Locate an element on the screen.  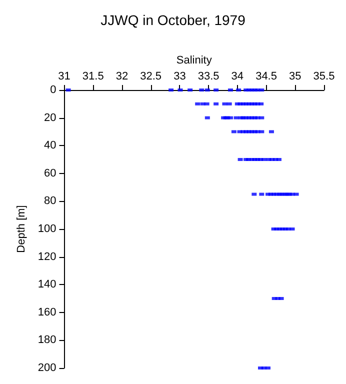
chart-title: JJWQ in October, 1979 is located at coordinates (173, 20).